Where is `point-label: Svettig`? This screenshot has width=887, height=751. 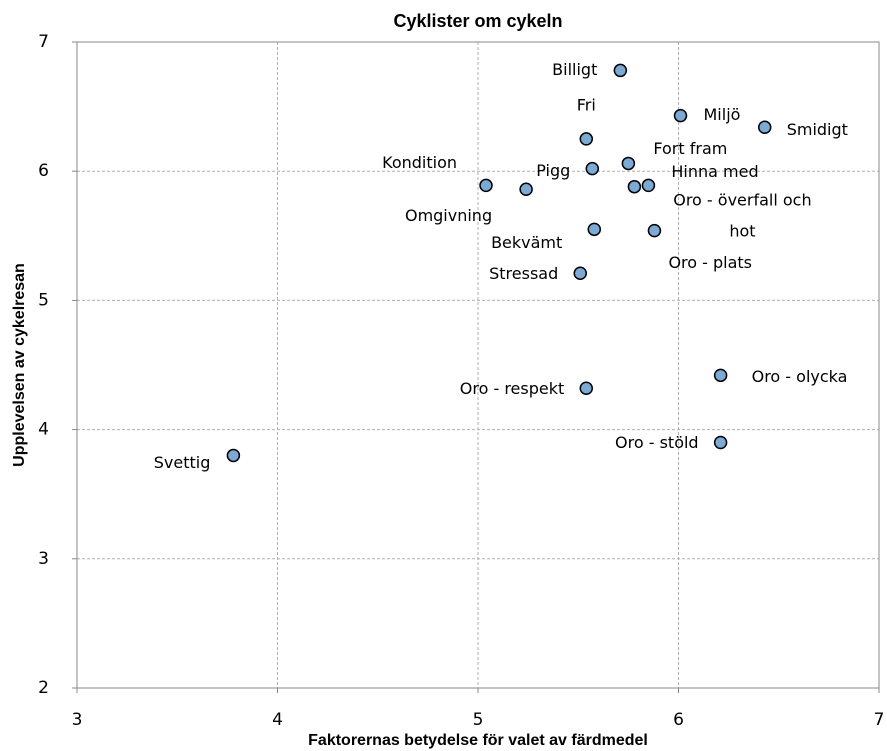
point-label: Svettig is located at coordinates (182, 462).